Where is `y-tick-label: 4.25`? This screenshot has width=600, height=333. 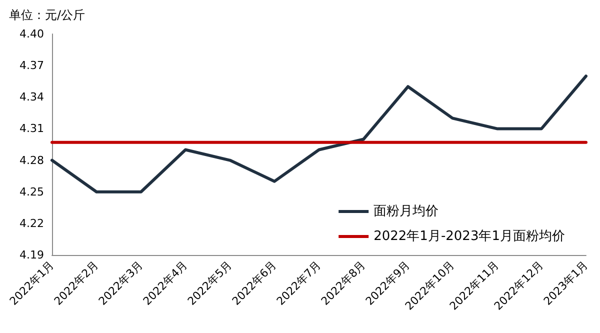 y-tick-label: 4.25 is located at coordinates (32, 191).